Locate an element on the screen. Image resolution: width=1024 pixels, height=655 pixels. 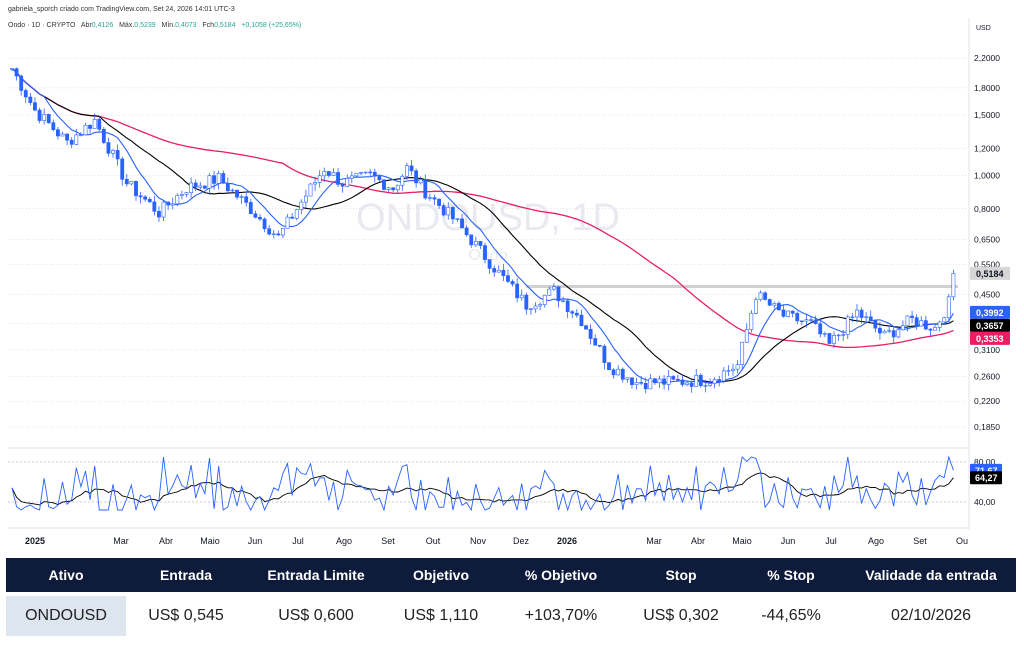
high-value: 0,5239 is located at coordinates (145, 25).